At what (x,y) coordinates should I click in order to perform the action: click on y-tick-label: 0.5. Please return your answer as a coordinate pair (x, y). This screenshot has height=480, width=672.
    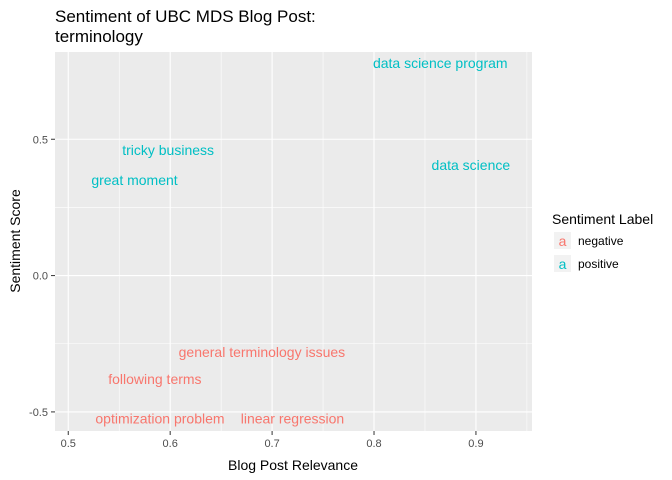
    Looking at the image, I should click on (40, 140).